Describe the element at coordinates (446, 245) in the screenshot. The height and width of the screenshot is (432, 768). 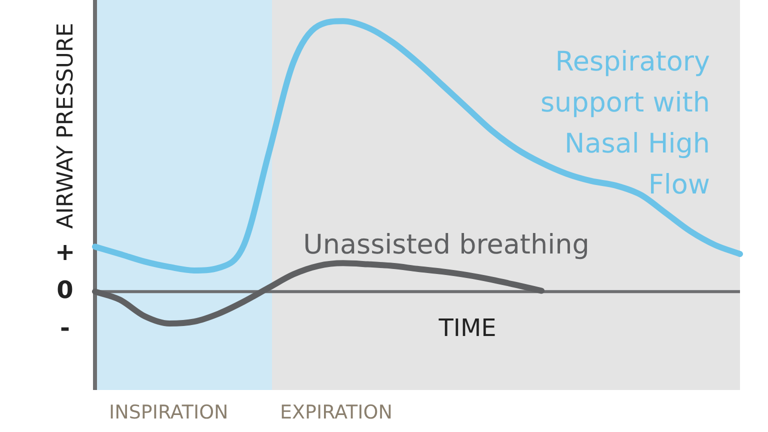
I see `series-label: Unassisted breathing` at that location.